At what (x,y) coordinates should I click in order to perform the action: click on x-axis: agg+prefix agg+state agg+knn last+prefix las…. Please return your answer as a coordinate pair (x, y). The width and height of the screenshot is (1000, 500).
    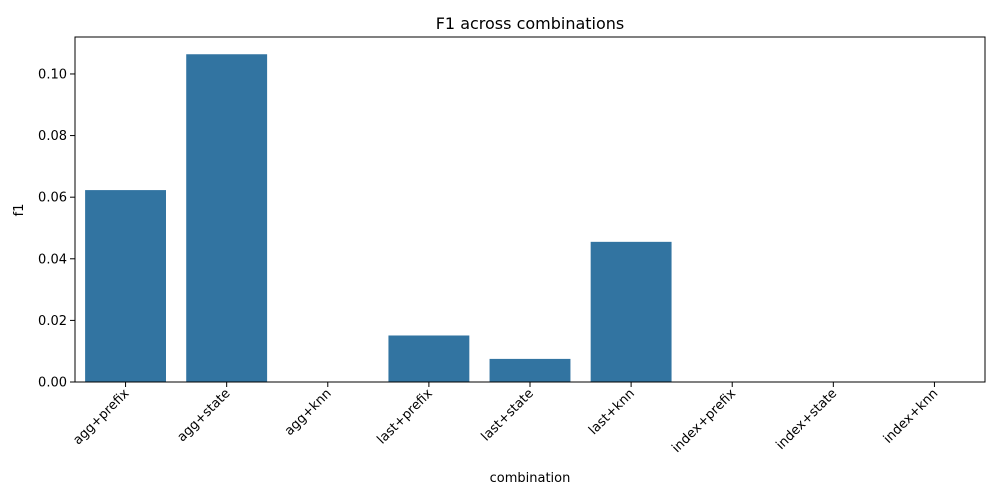
    Looking at the image, I should click on (505, 419).